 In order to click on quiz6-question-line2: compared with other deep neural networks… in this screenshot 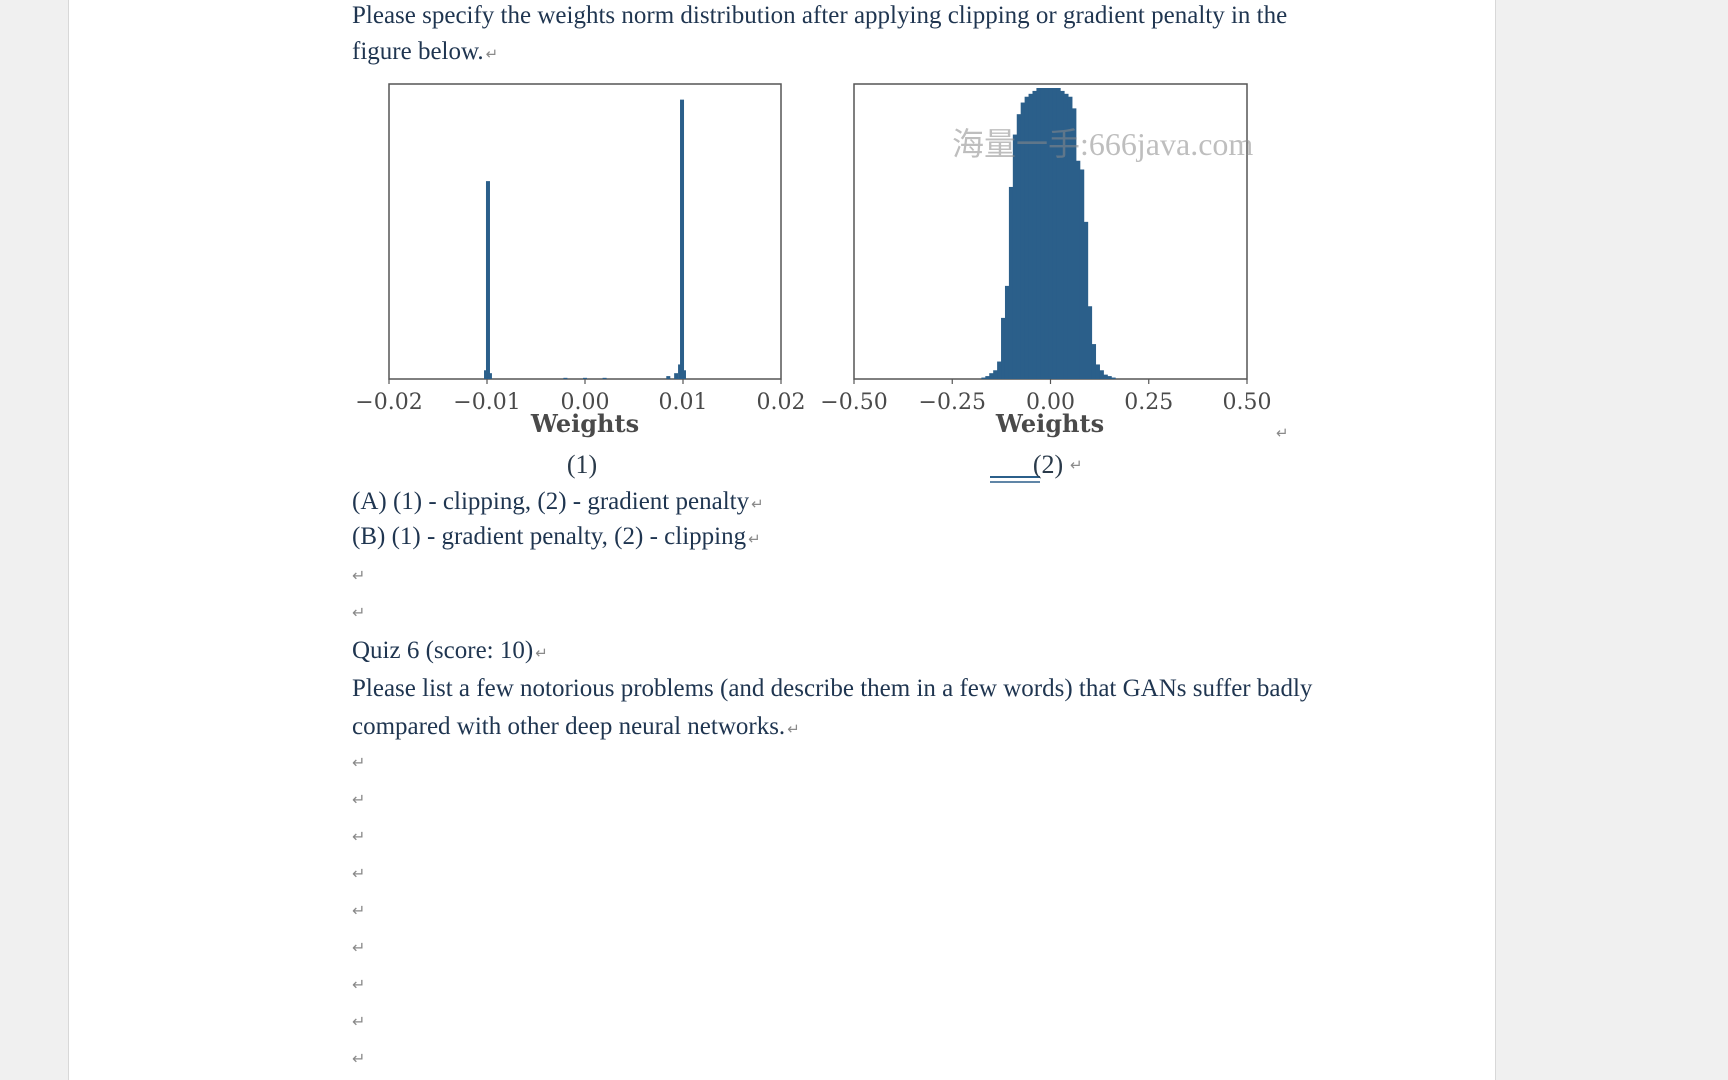, I will do `click(576, 727)`.